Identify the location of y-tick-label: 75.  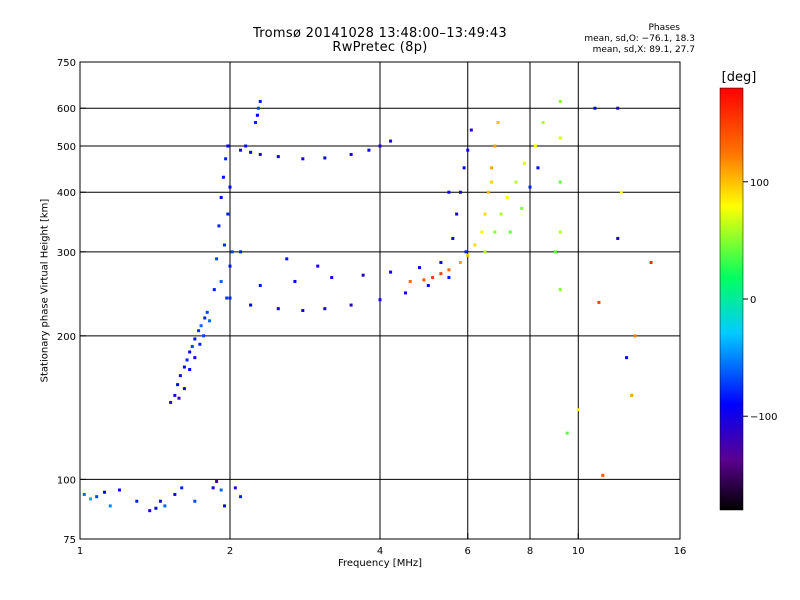
(69, 540).